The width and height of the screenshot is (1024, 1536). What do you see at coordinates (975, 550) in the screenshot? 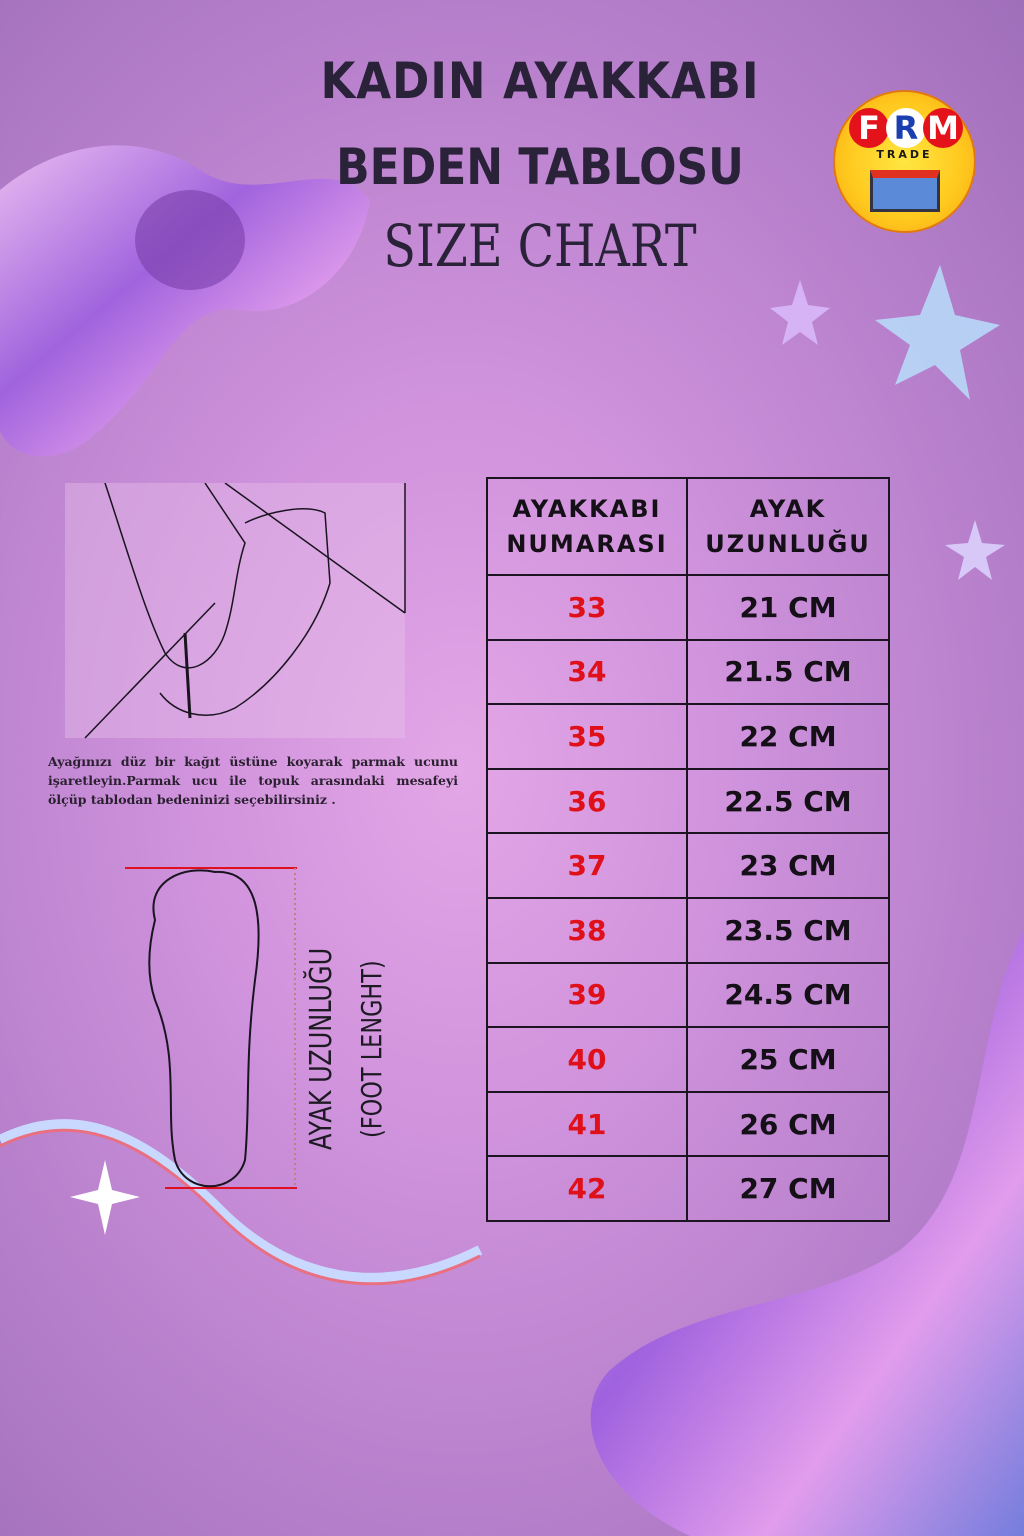
I see `star-decoration-small` at bounding box center [975, 550].